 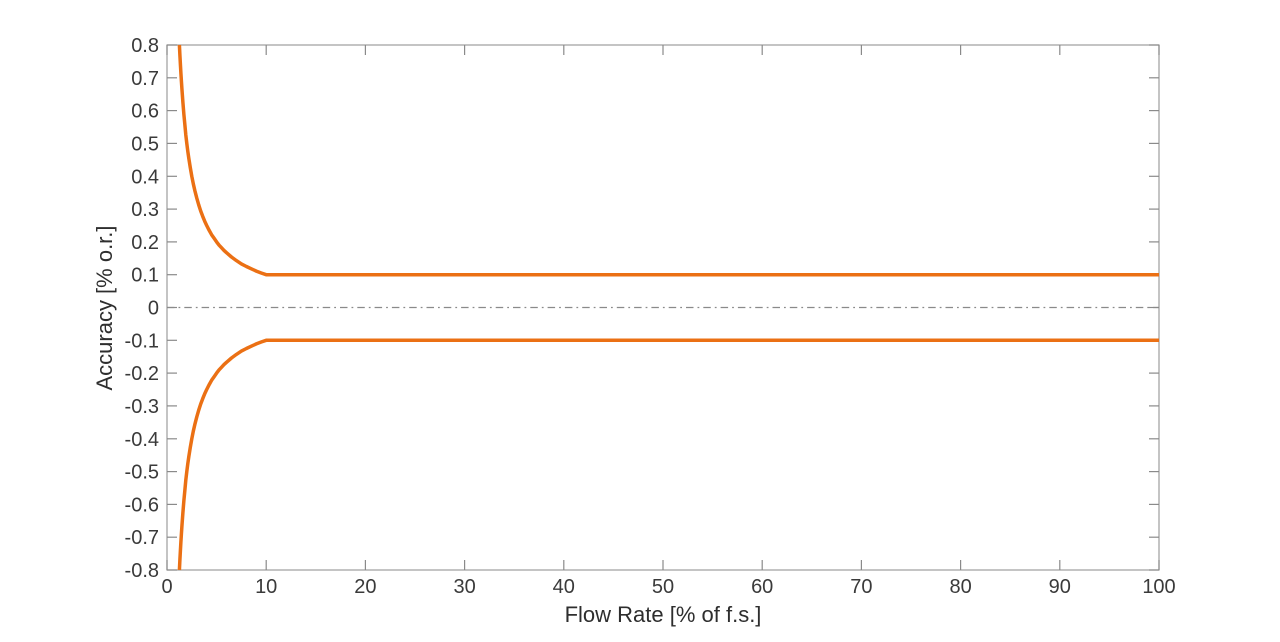 I want to click on y-tick-label: -0.5, so click(x=142, y=473).